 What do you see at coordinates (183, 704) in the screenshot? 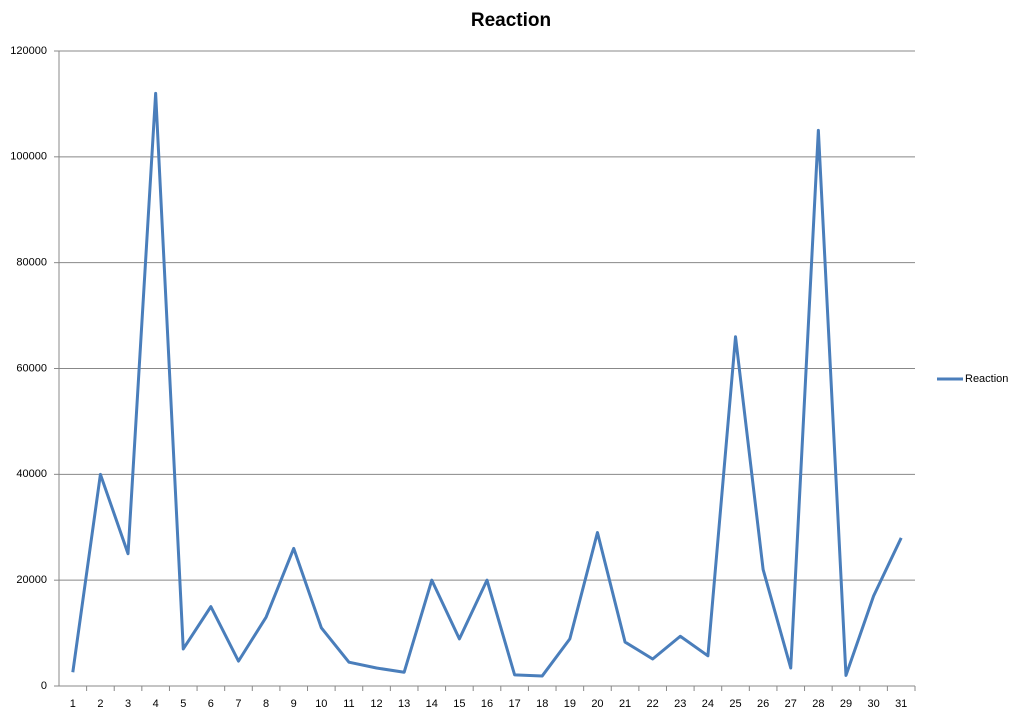
I see `x-tick-label: 5` at bounding box center [183, 704].